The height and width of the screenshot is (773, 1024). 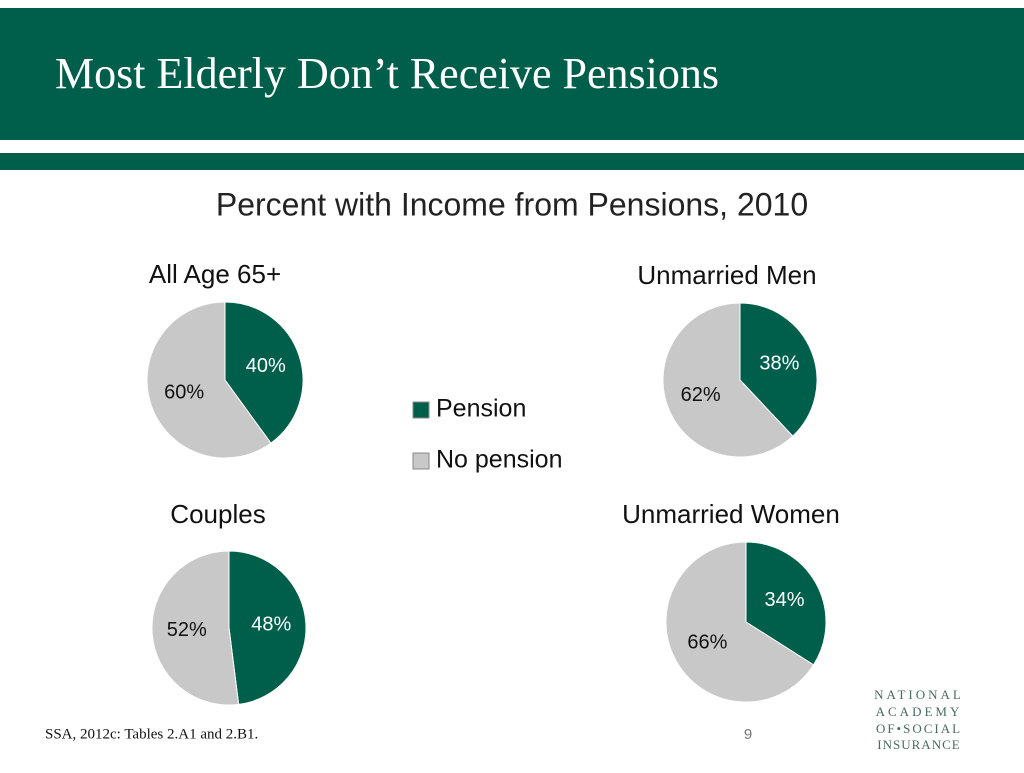 I want to click on legend-label: Pension, so click(x=481, y=409).